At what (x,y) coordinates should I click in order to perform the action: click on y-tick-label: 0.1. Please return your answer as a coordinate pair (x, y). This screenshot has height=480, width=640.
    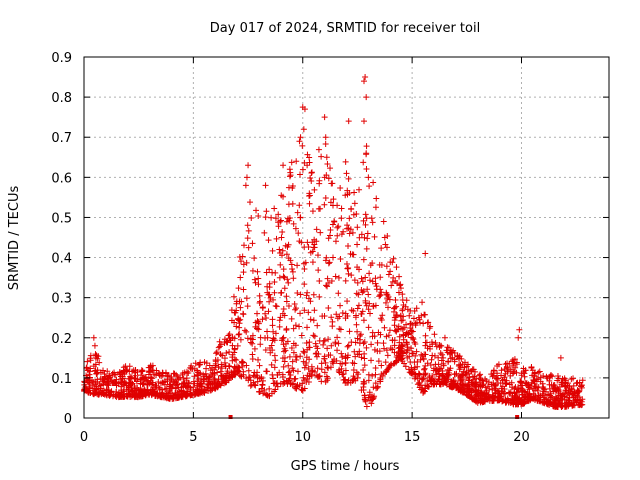
    Looking at the image, I should click on (61, 379).